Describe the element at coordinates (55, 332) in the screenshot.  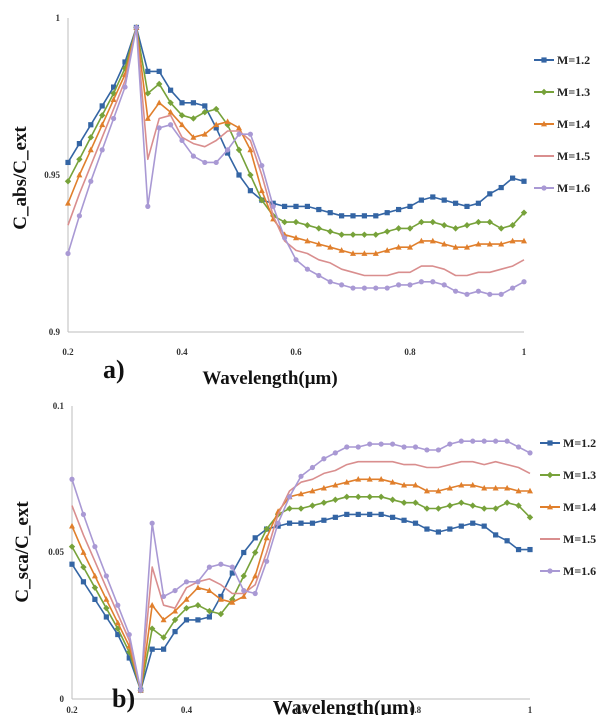
I see `panel-a-y-tick: 0.9` at that location.